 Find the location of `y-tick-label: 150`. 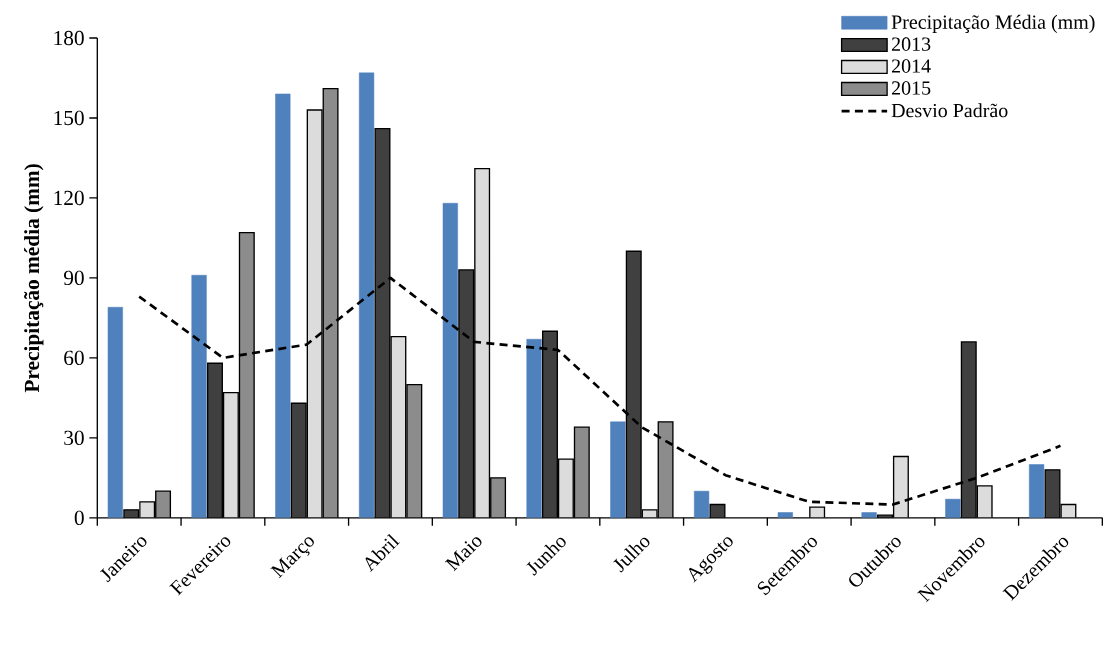

y-tick-label: 150 is located at coordinates (69, 117).